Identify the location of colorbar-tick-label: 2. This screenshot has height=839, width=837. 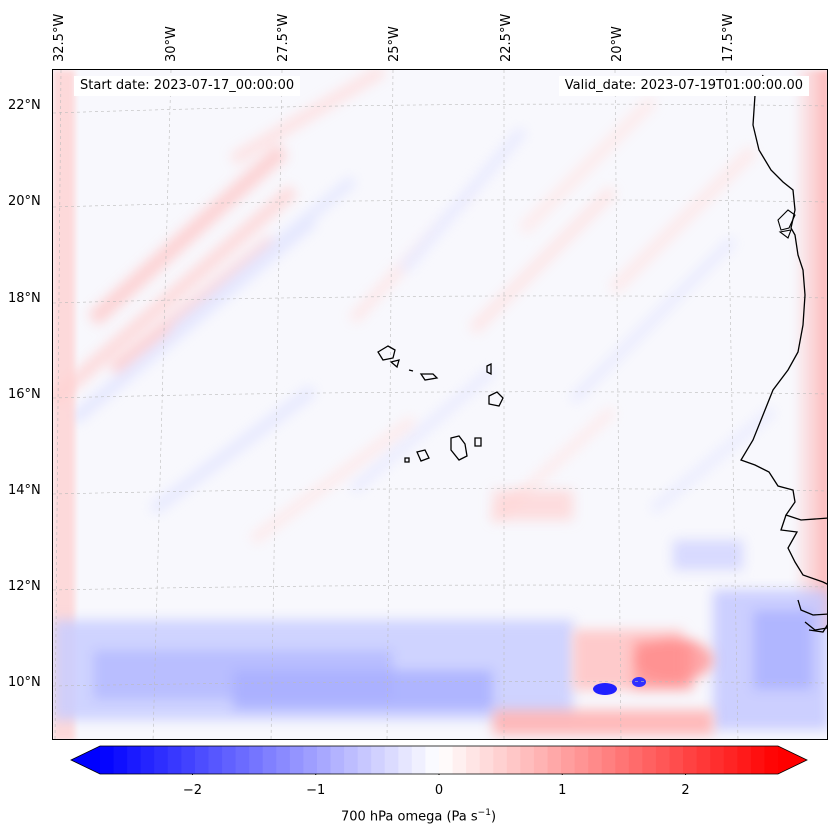
(685, 790).